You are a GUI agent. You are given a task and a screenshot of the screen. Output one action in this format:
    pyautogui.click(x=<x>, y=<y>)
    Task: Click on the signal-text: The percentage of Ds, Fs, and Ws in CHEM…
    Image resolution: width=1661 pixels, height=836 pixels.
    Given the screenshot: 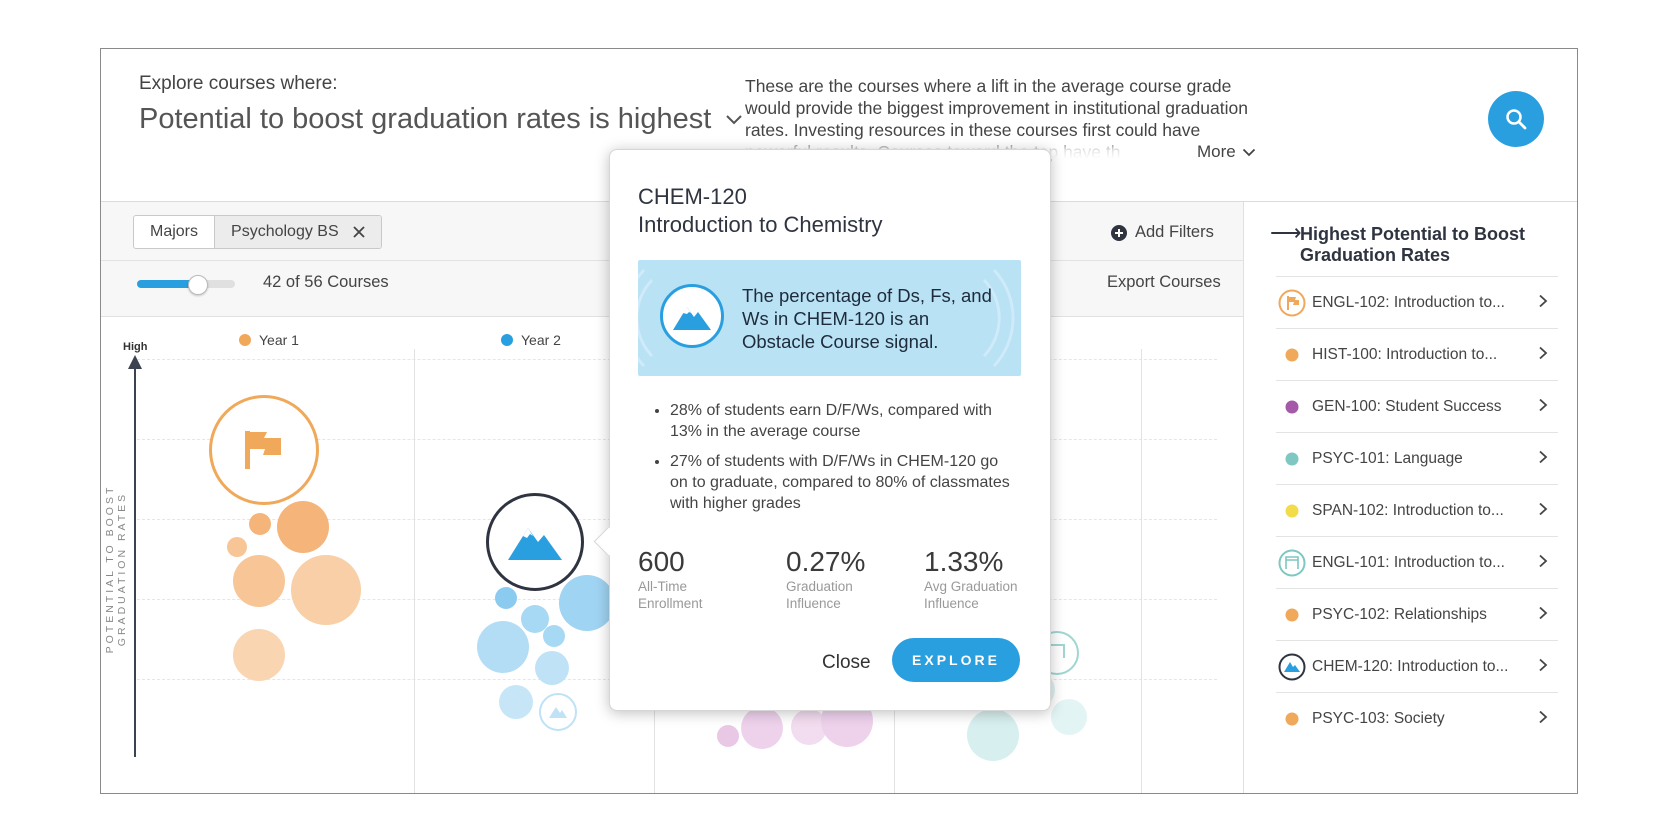 What is the action you would take?
    pyautogui.click(x=867, y=318)
    